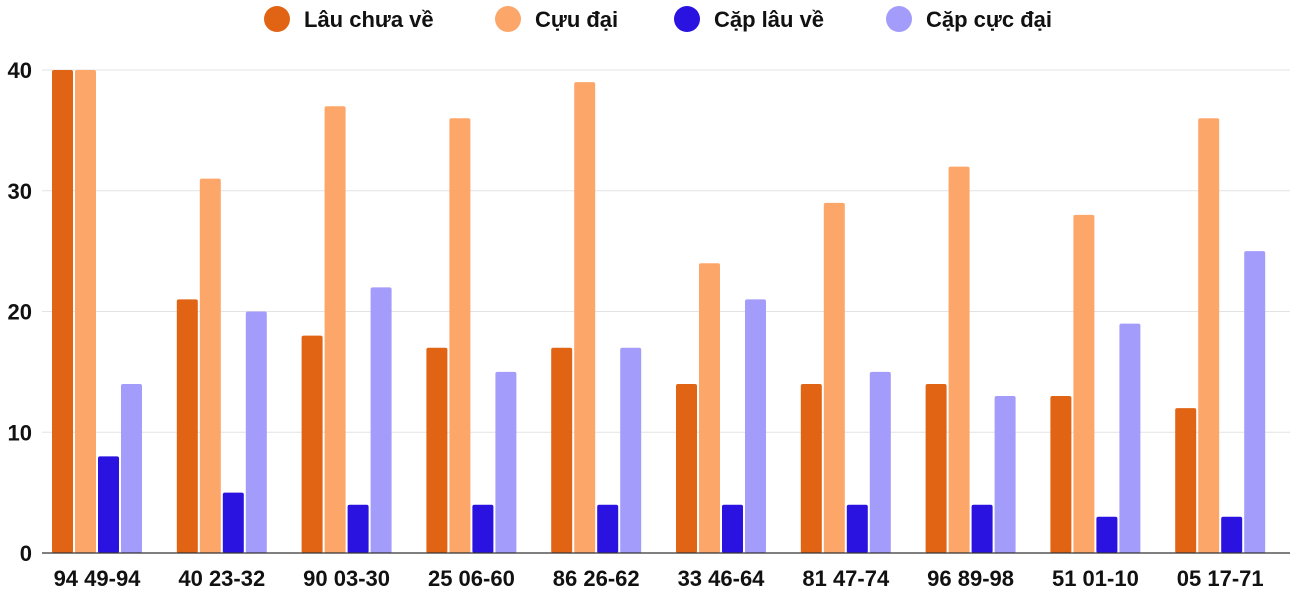  I want to click on x-tick-label: 86 26-62, so click(596, 578).